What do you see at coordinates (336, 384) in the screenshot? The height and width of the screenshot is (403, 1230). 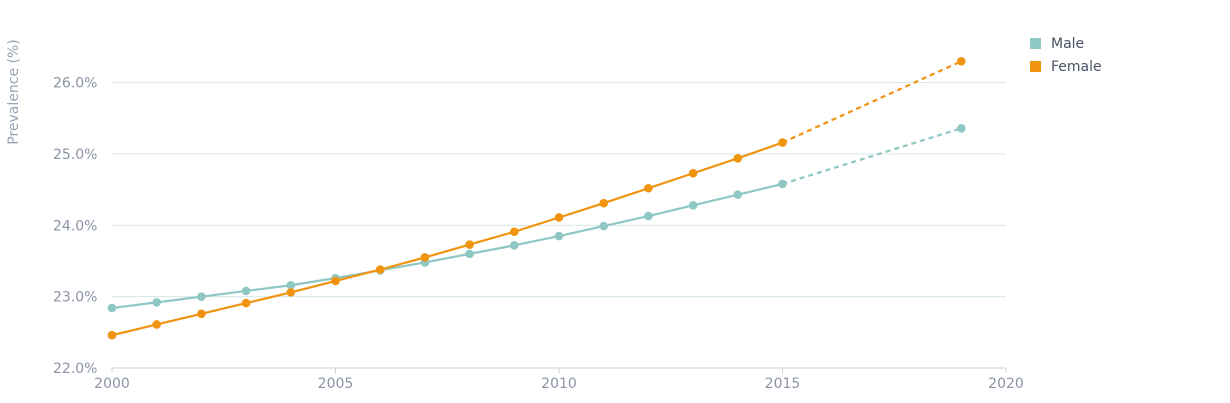 I see `x-tick-label: 2005` at bounding box center [336, 384].